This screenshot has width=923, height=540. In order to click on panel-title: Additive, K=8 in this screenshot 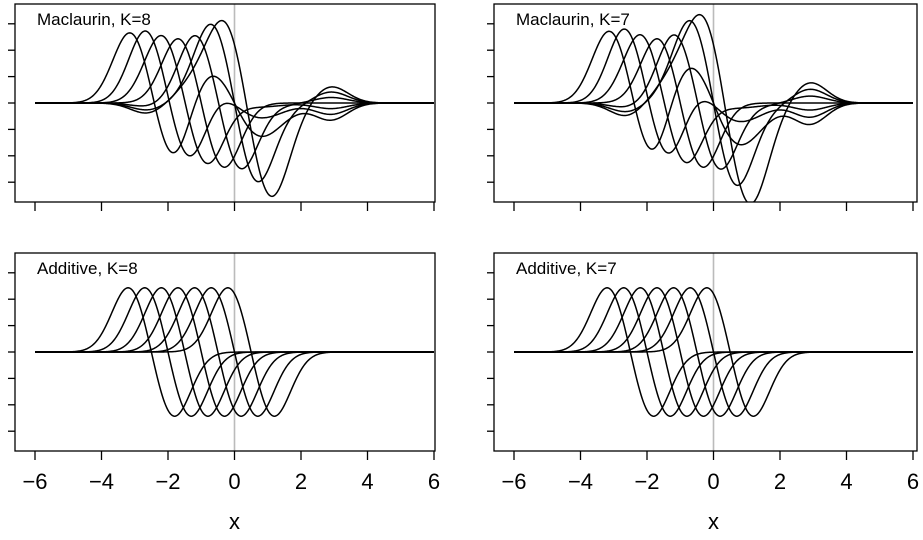, I will do `click(87, 268)`.